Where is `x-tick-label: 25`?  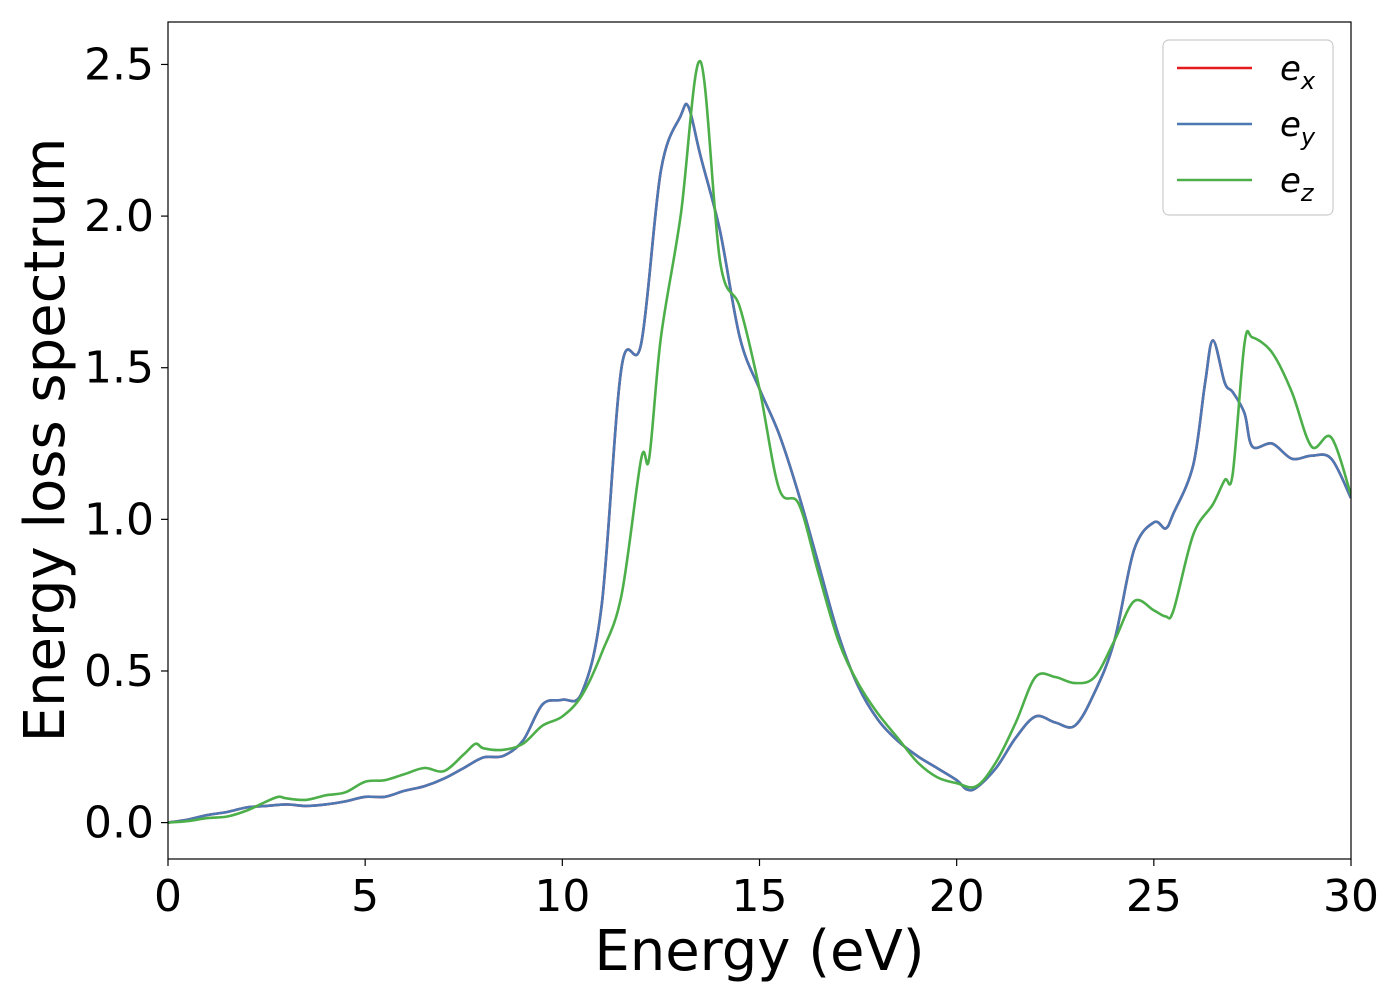
x-tick-label: 25 is located at coordinates (1154, 896).